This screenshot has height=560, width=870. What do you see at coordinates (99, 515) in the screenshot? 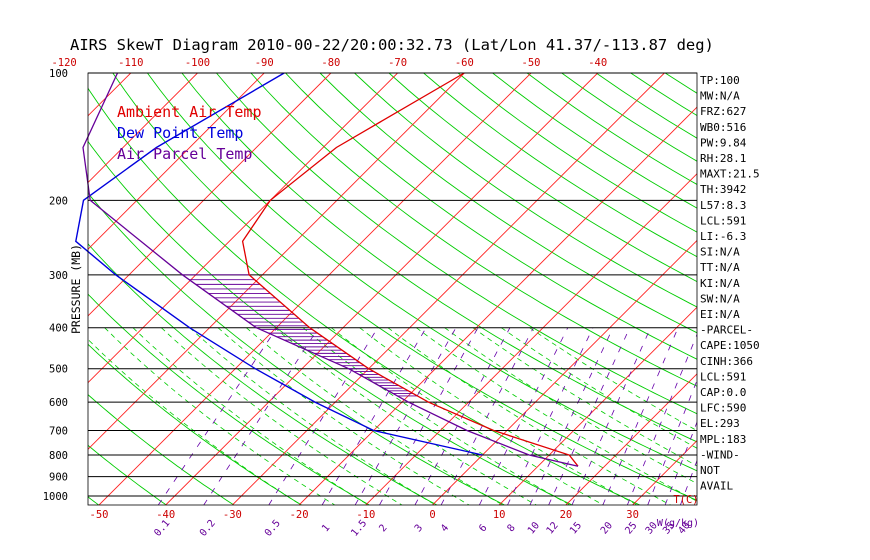
I see `bottom-temp-tick-label: -50` at bounding box center [99, 515].